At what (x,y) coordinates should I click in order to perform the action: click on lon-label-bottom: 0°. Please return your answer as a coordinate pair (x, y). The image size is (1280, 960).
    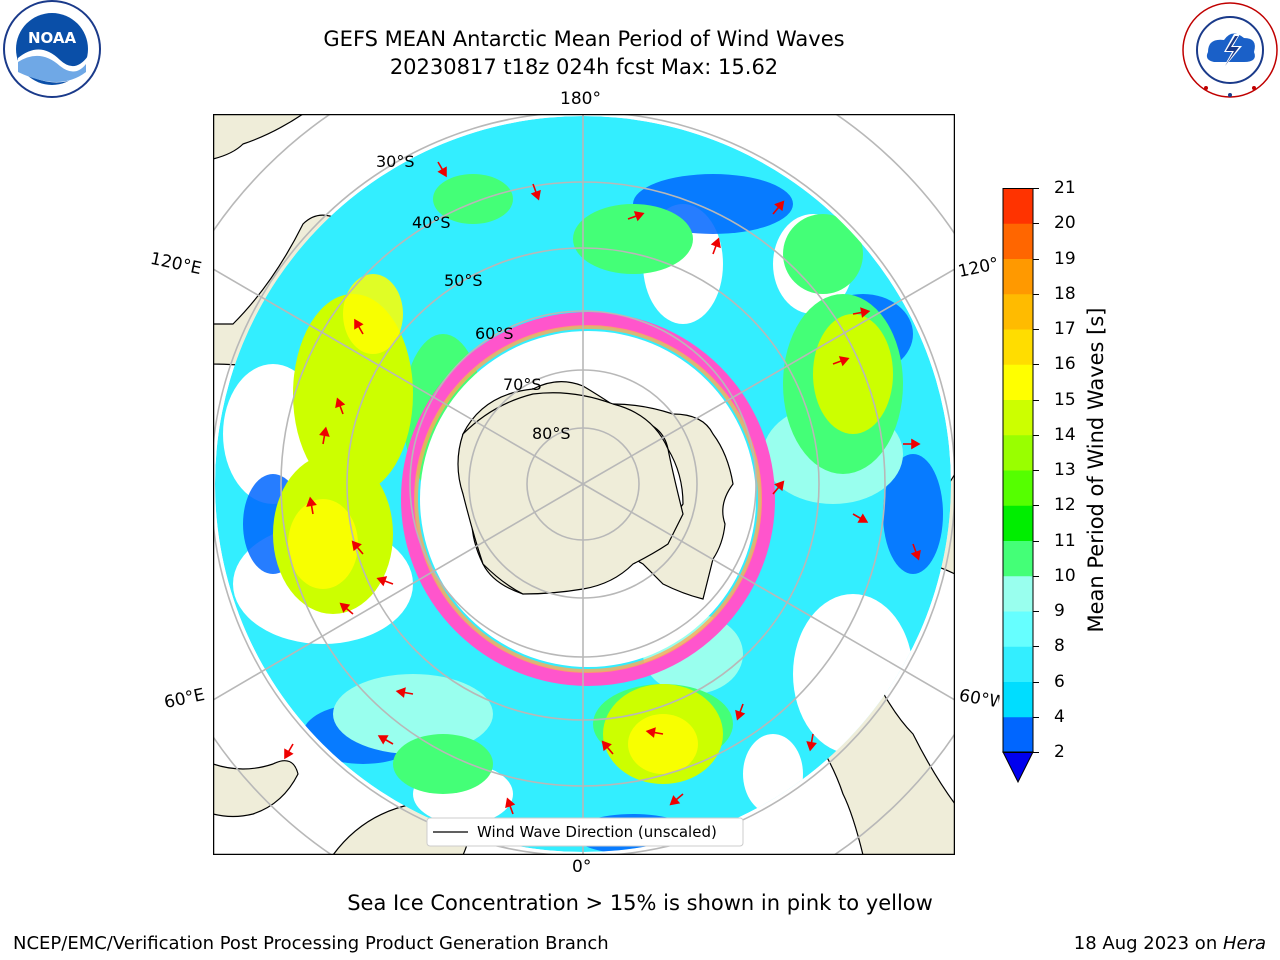
    Looking at the image, I should click on (582, 867).